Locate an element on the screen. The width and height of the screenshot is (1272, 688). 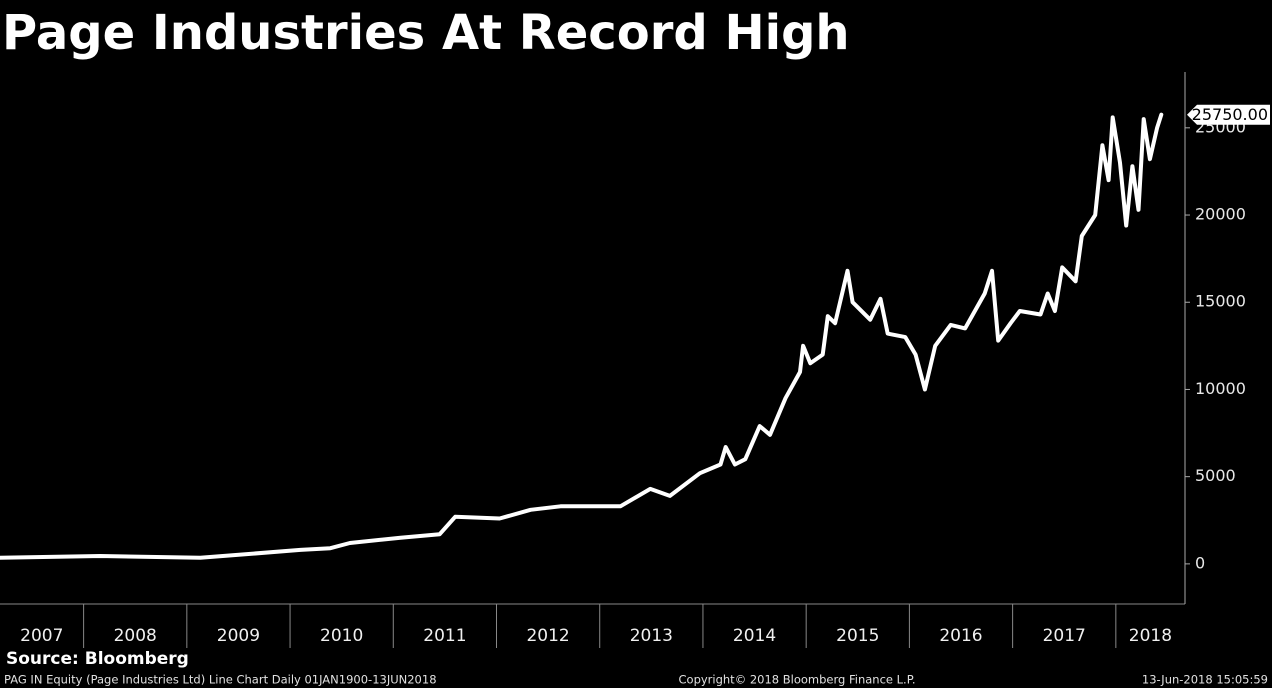
x-tick-label: 2011 is located at coordinates (444, 636).